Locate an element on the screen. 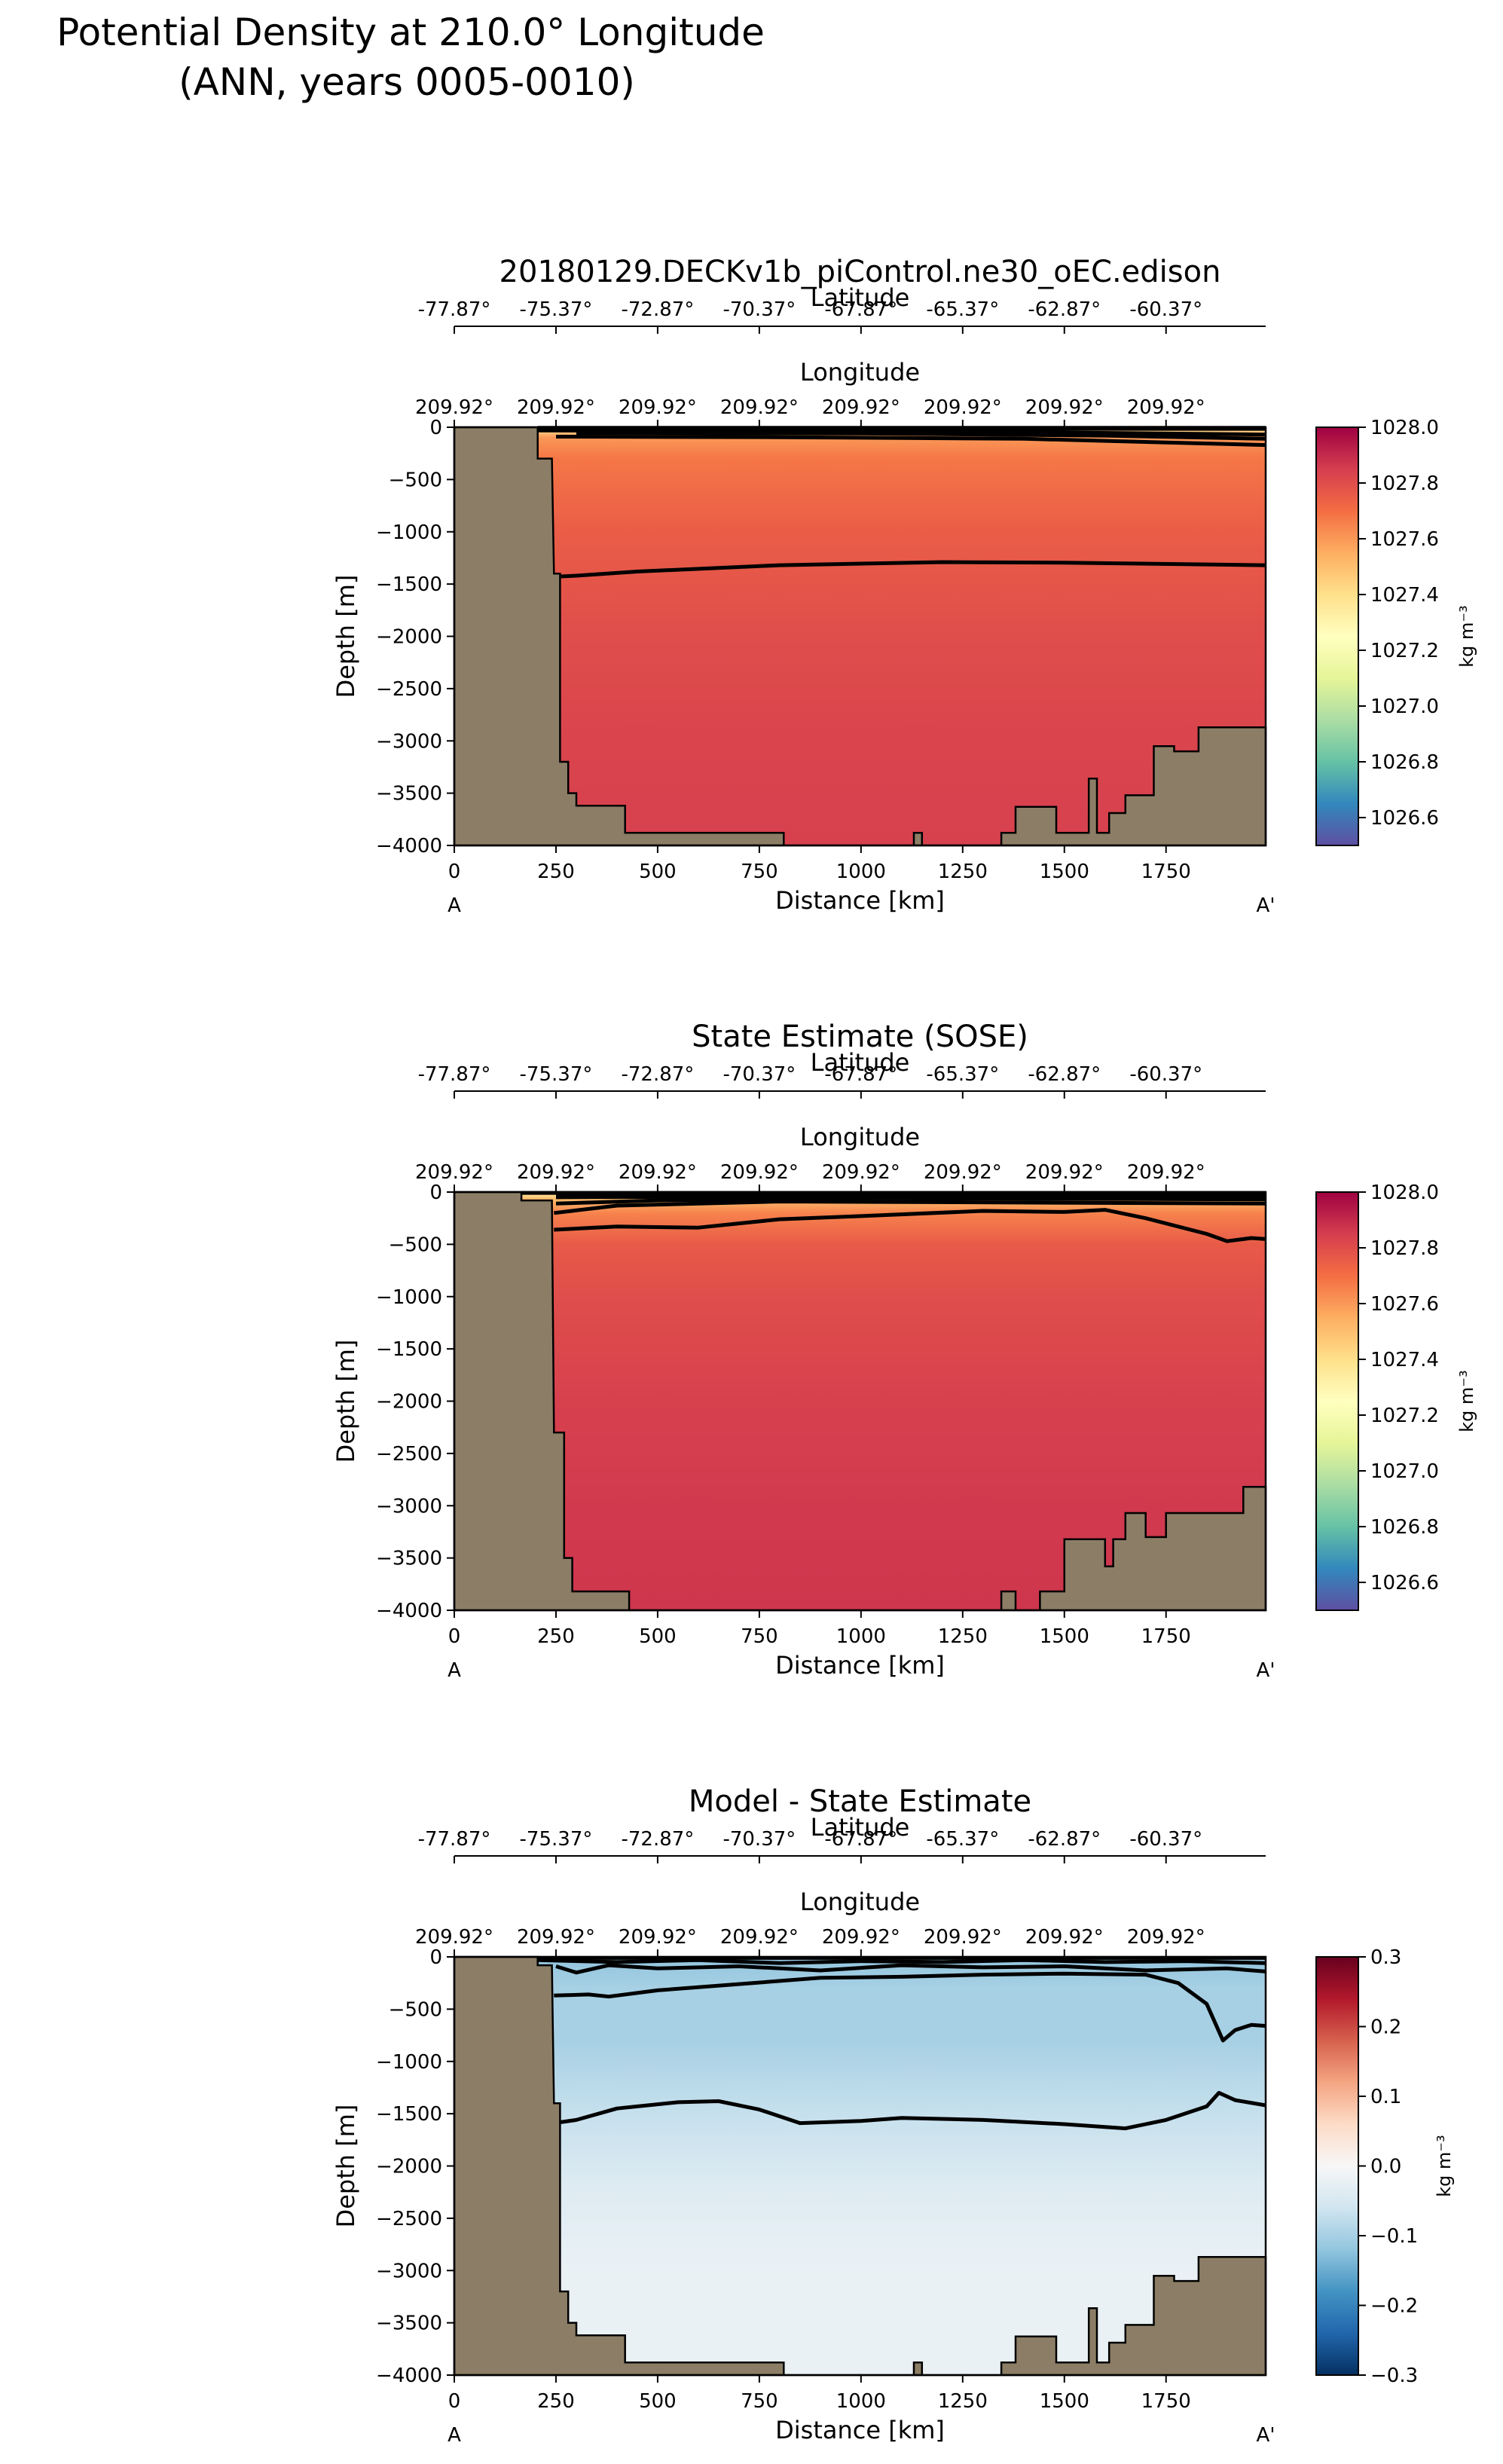  y-axis-label: Depth [m] is located at coordinates (345, 1401).